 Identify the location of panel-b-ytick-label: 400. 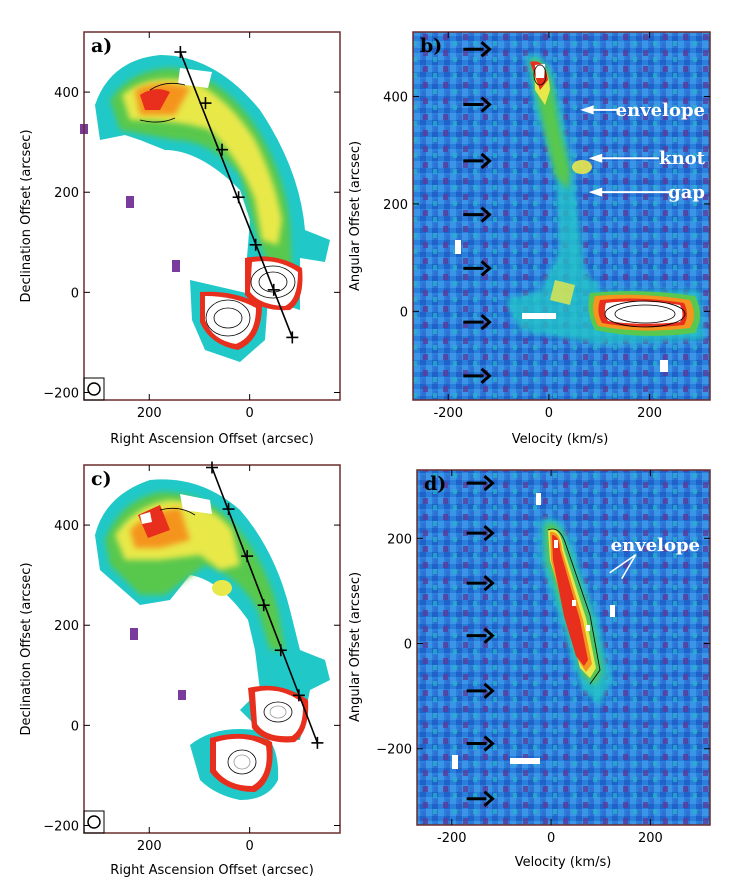
(395, 97).